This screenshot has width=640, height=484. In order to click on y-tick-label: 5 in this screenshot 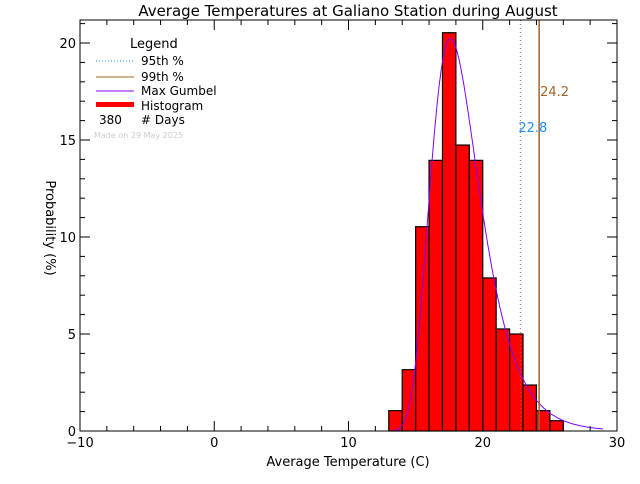, I will do `click(72, 335)`.